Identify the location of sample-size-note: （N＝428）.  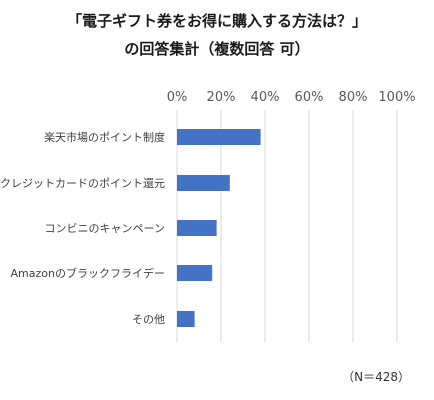
(376, 377).